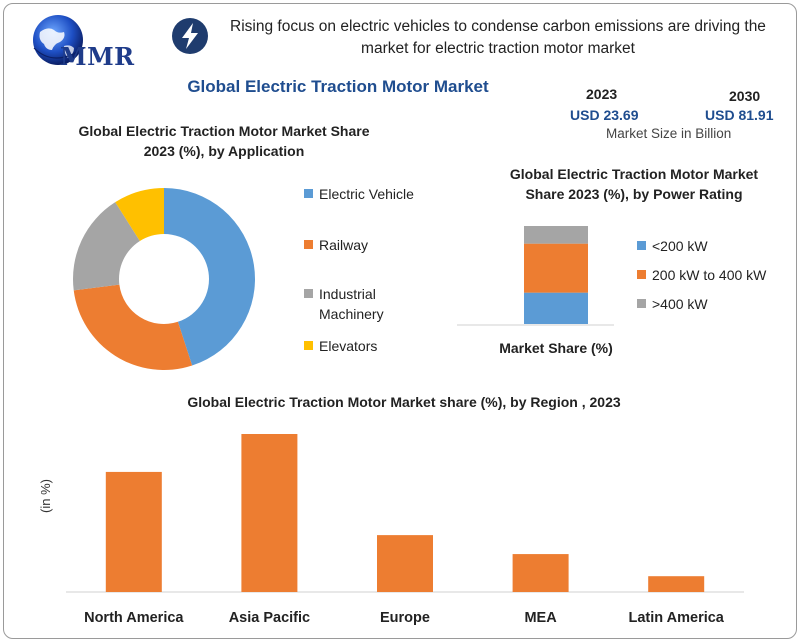 This screenshot has width=800, height=642. Describe the element at coordinates (348, 346) in the screenshot. I see `legend-label: Elevators` at that location.